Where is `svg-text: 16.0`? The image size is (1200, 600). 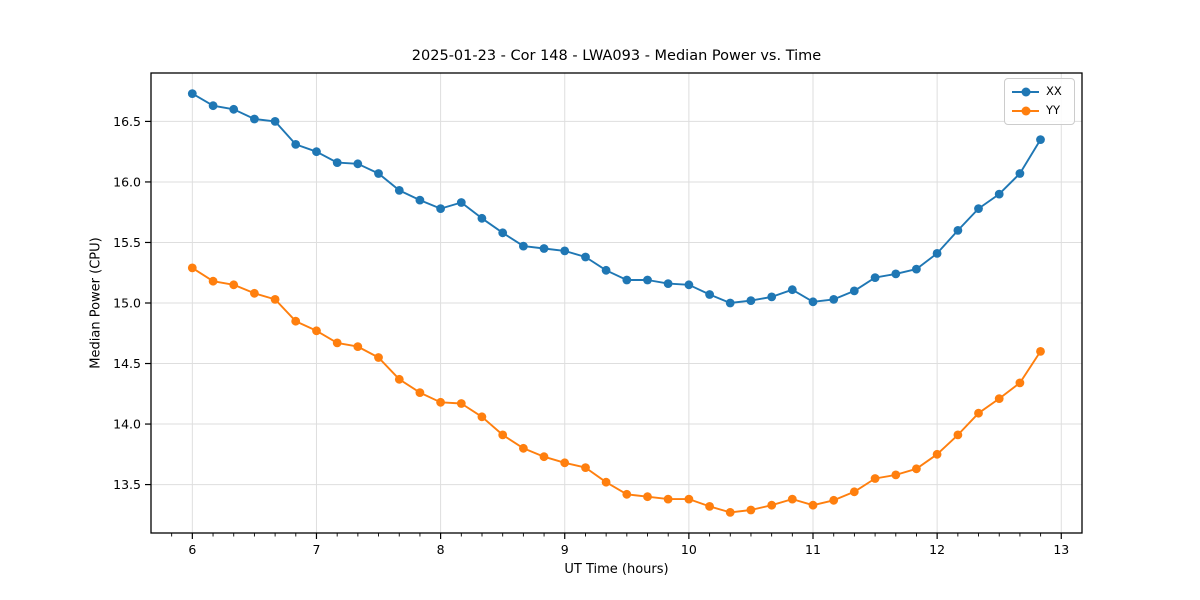 svg-text: 16.0 is located at coordinates (127, 181).